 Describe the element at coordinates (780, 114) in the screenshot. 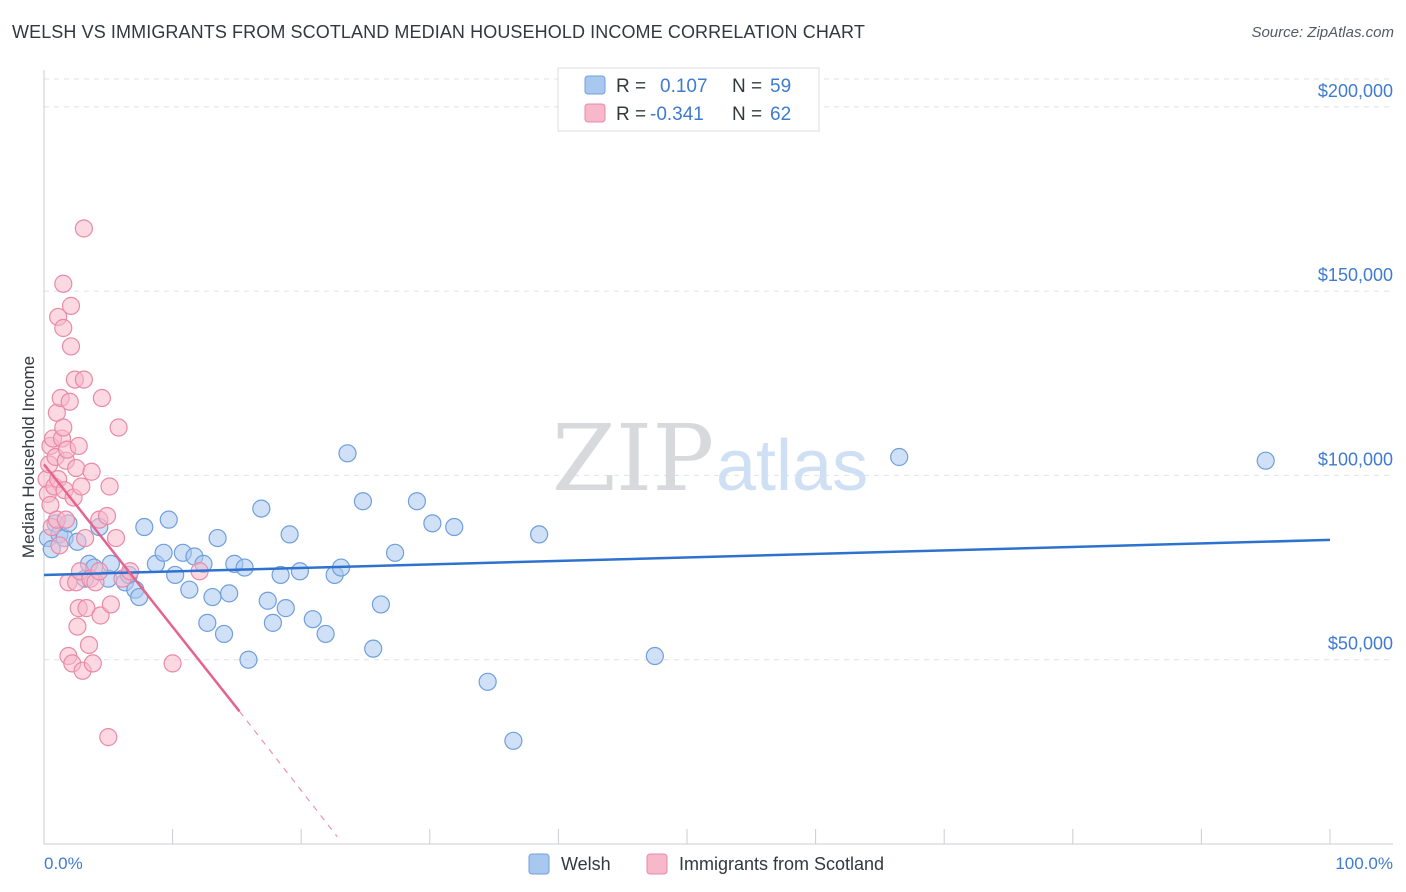

I see `stats-n-value-scot: 62` at that location.